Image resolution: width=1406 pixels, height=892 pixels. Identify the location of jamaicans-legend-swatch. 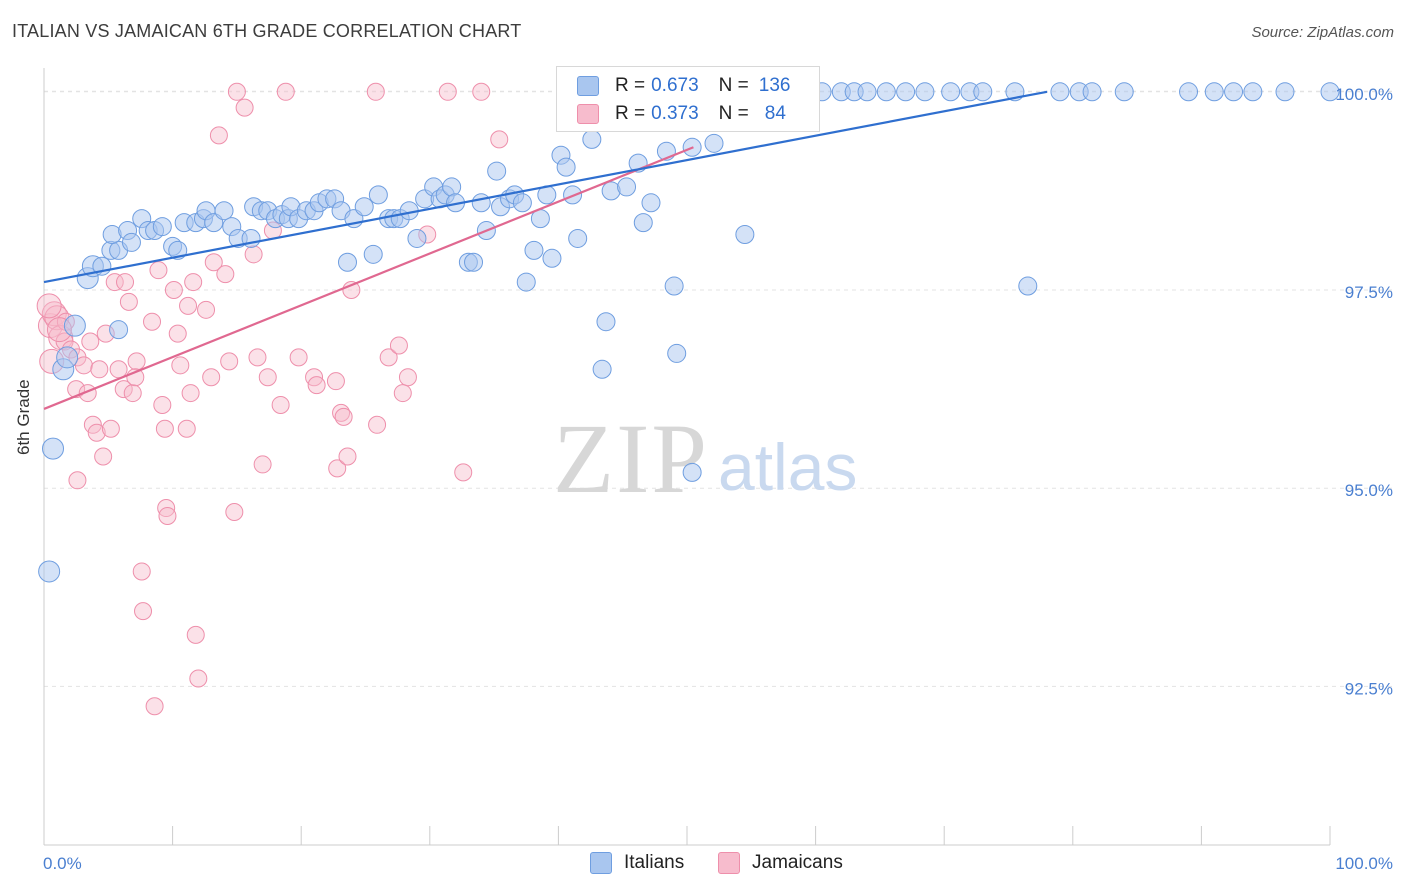
(729, 863).